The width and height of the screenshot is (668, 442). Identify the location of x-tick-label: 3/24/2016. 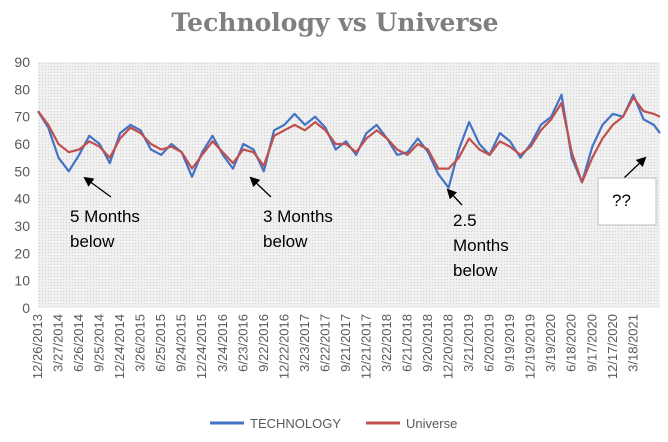
(222, 343).